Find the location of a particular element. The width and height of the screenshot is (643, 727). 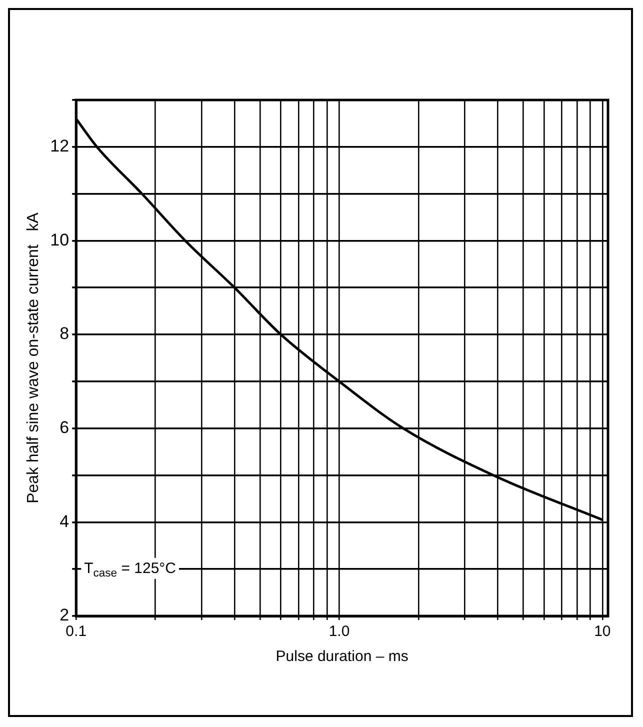

y-tick-label: 6 is located at coordinates (65, 428).